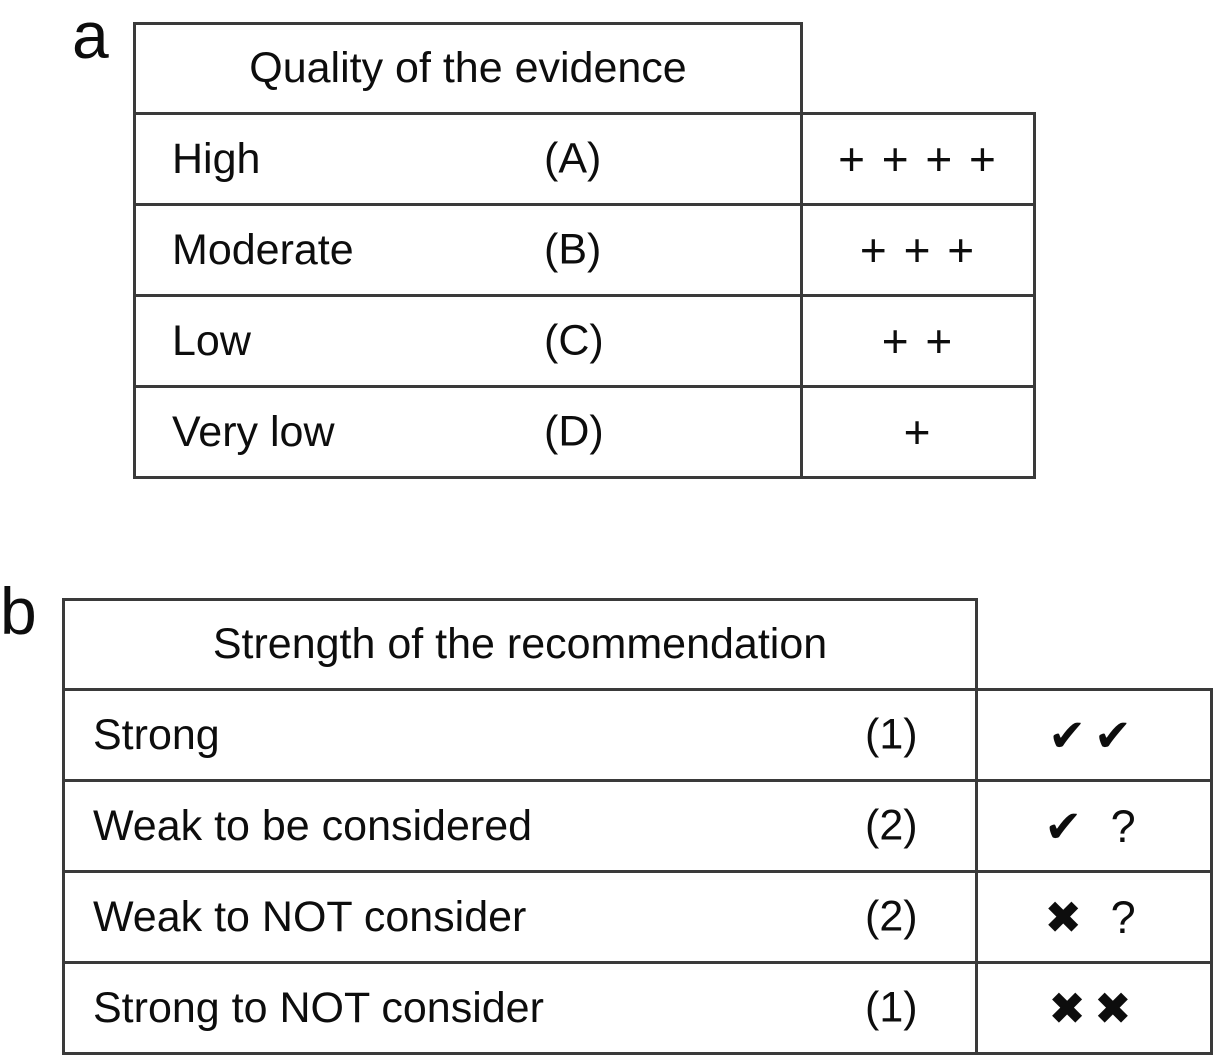 The width and height of the screenshot is (1218, 1058). I want to click on check-question-icon: ✔ ?, so click(1094, 826).